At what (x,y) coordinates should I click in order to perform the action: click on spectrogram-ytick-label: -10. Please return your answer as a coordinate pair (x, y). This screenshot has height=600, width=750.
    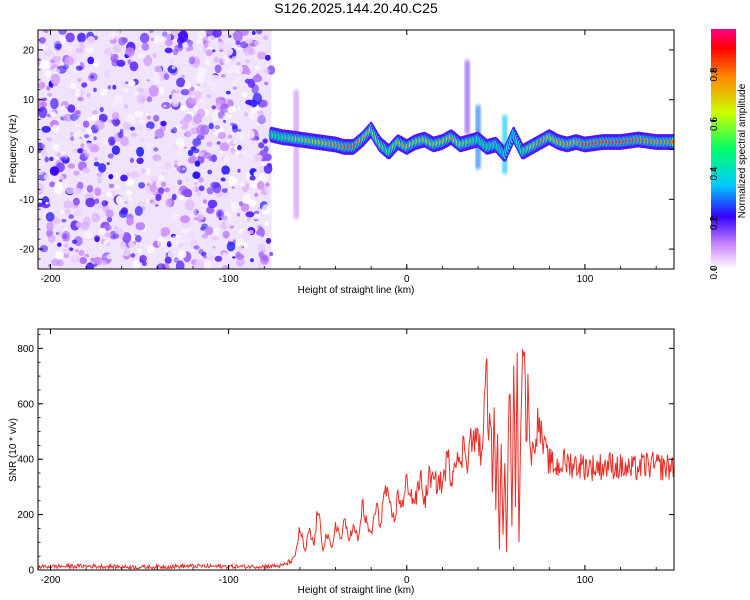
    Looking at the image, I should click on (27, 200).